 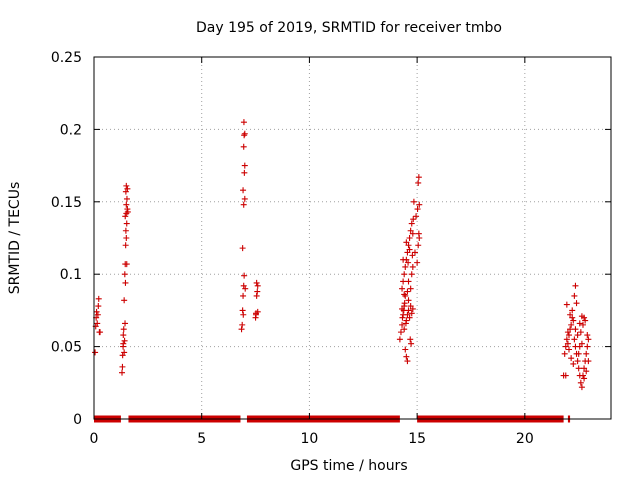 I want to click on y-tick-label: 0.15, so click(x=66, y=203).